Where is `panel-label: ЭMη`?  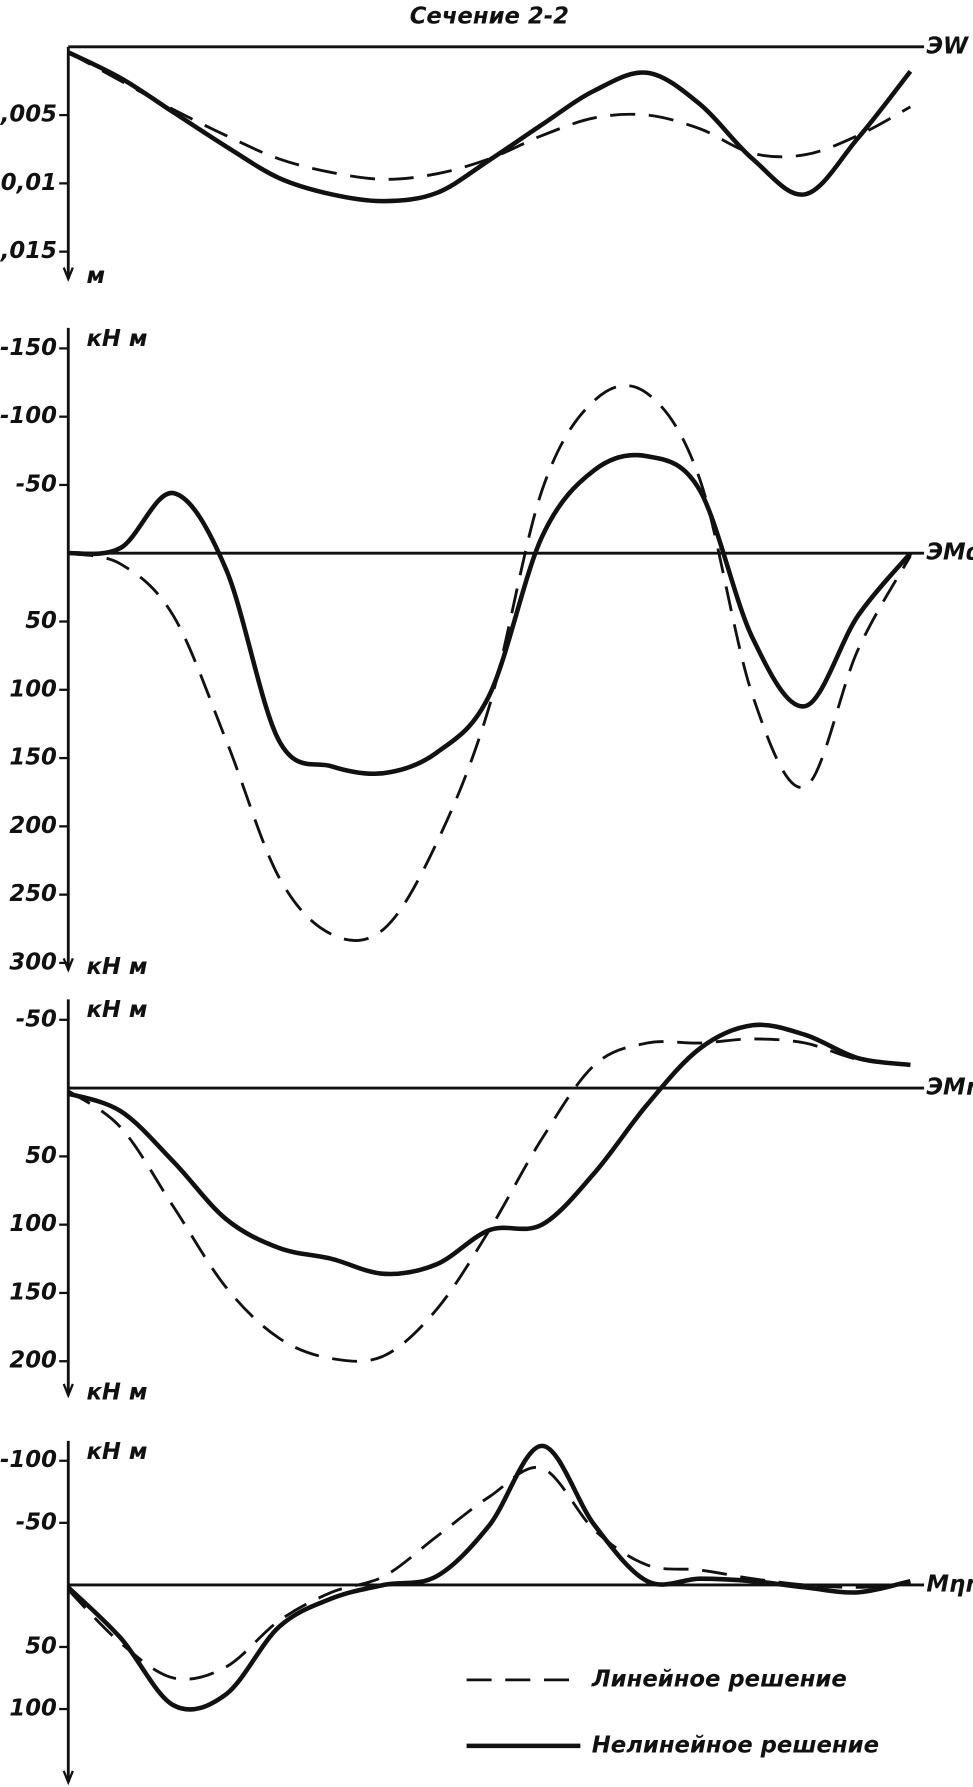
panel-label: ЭMη is located at coordinates (949, 1088).